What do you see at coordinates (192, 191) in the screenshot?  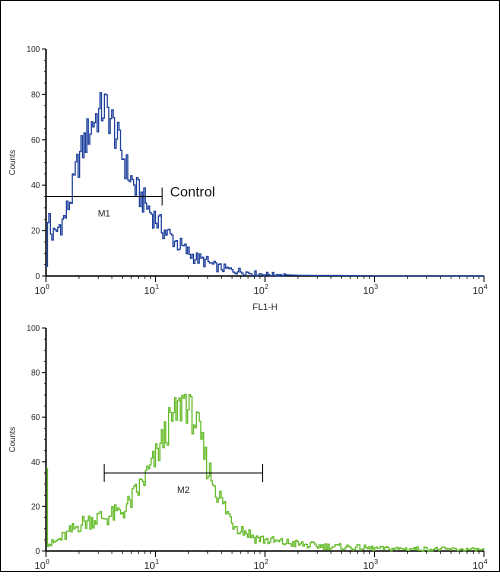 I see `annotation-text: Control` at bounding box center [192, 191].